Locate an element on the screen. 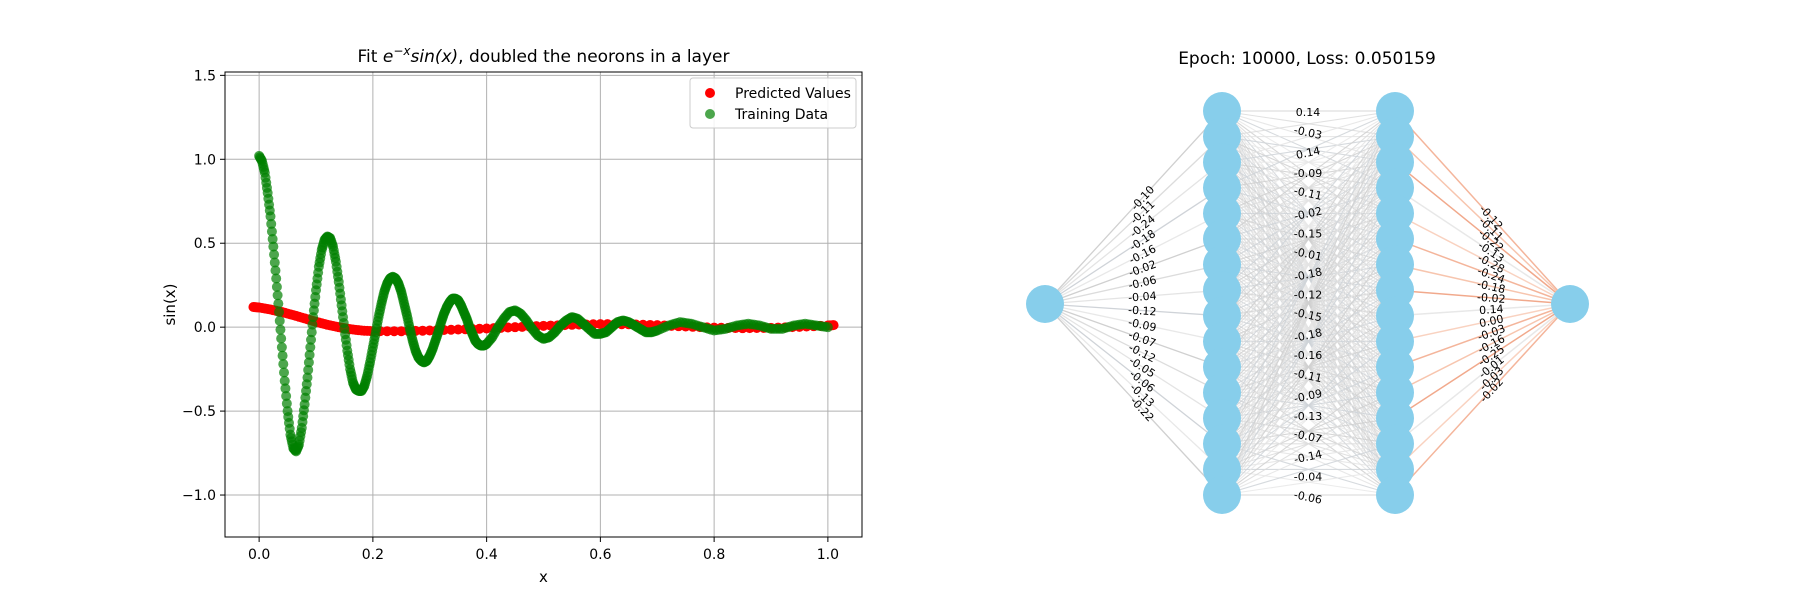 This screenshot has width=1800, height=600. weight-label-hidden1-hidden2: -0.07 is located at coordinates (1308, 436).